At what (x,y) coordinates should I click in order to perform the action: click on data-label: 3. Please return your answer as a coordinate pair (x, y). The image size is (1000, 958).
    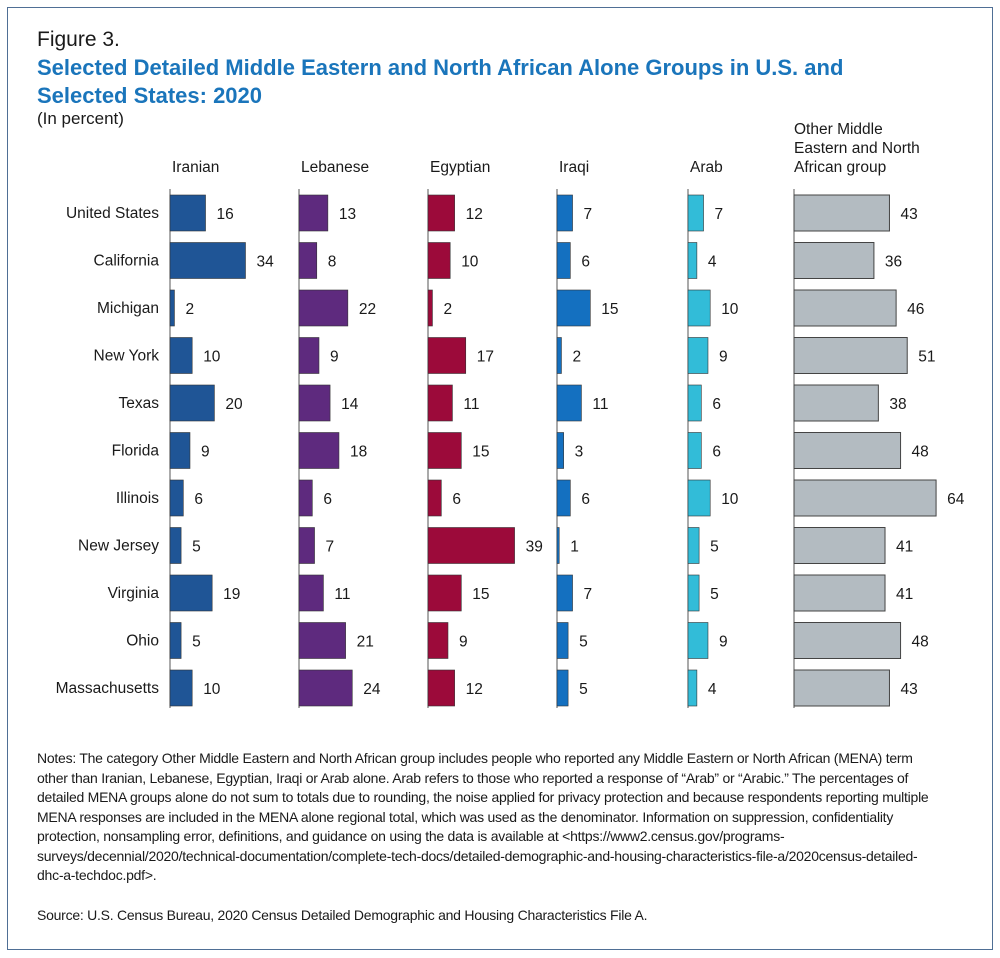
    Looking at the image, I should click on (579, 452).